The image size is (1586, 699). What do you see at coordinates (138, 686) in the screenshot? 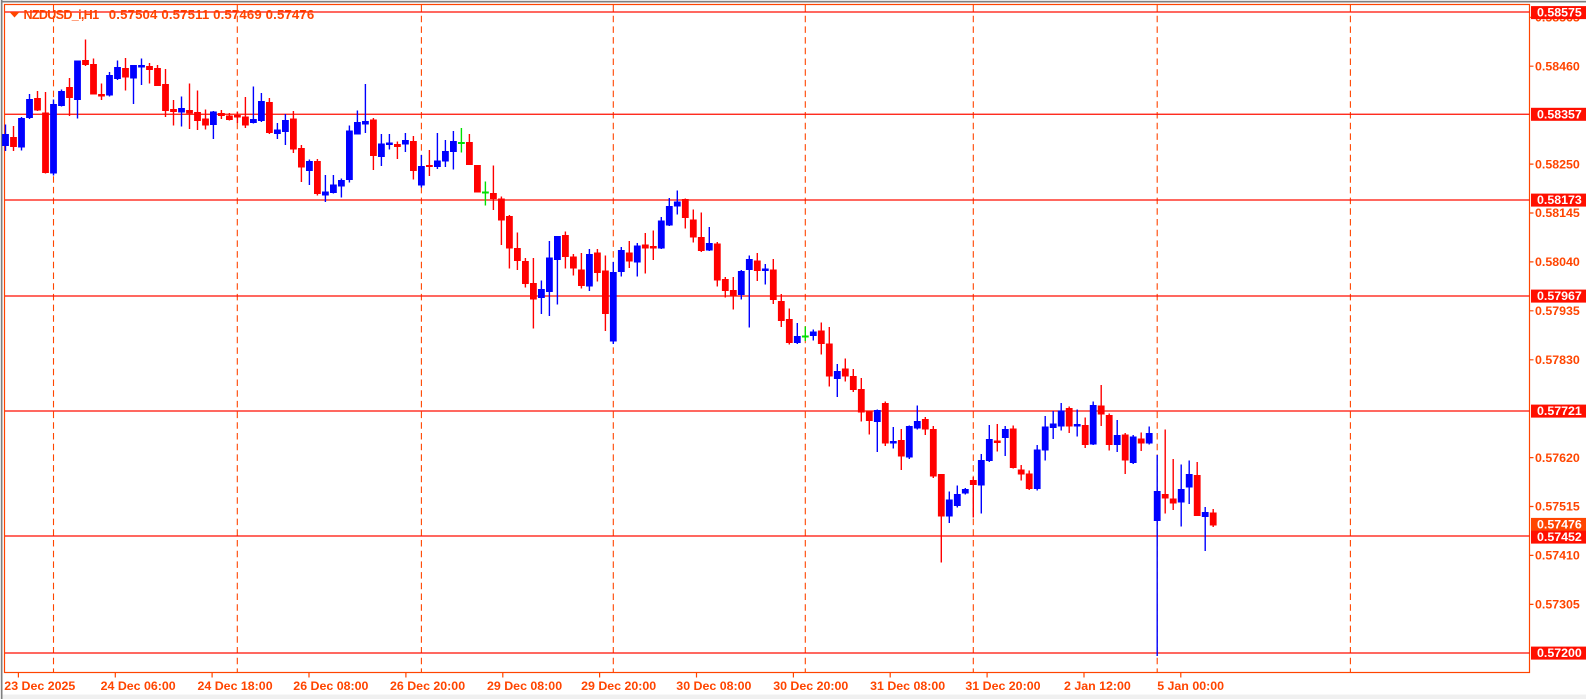
I see `svg-text: 24 Dec 06:00` at bounding box center [138, 686].